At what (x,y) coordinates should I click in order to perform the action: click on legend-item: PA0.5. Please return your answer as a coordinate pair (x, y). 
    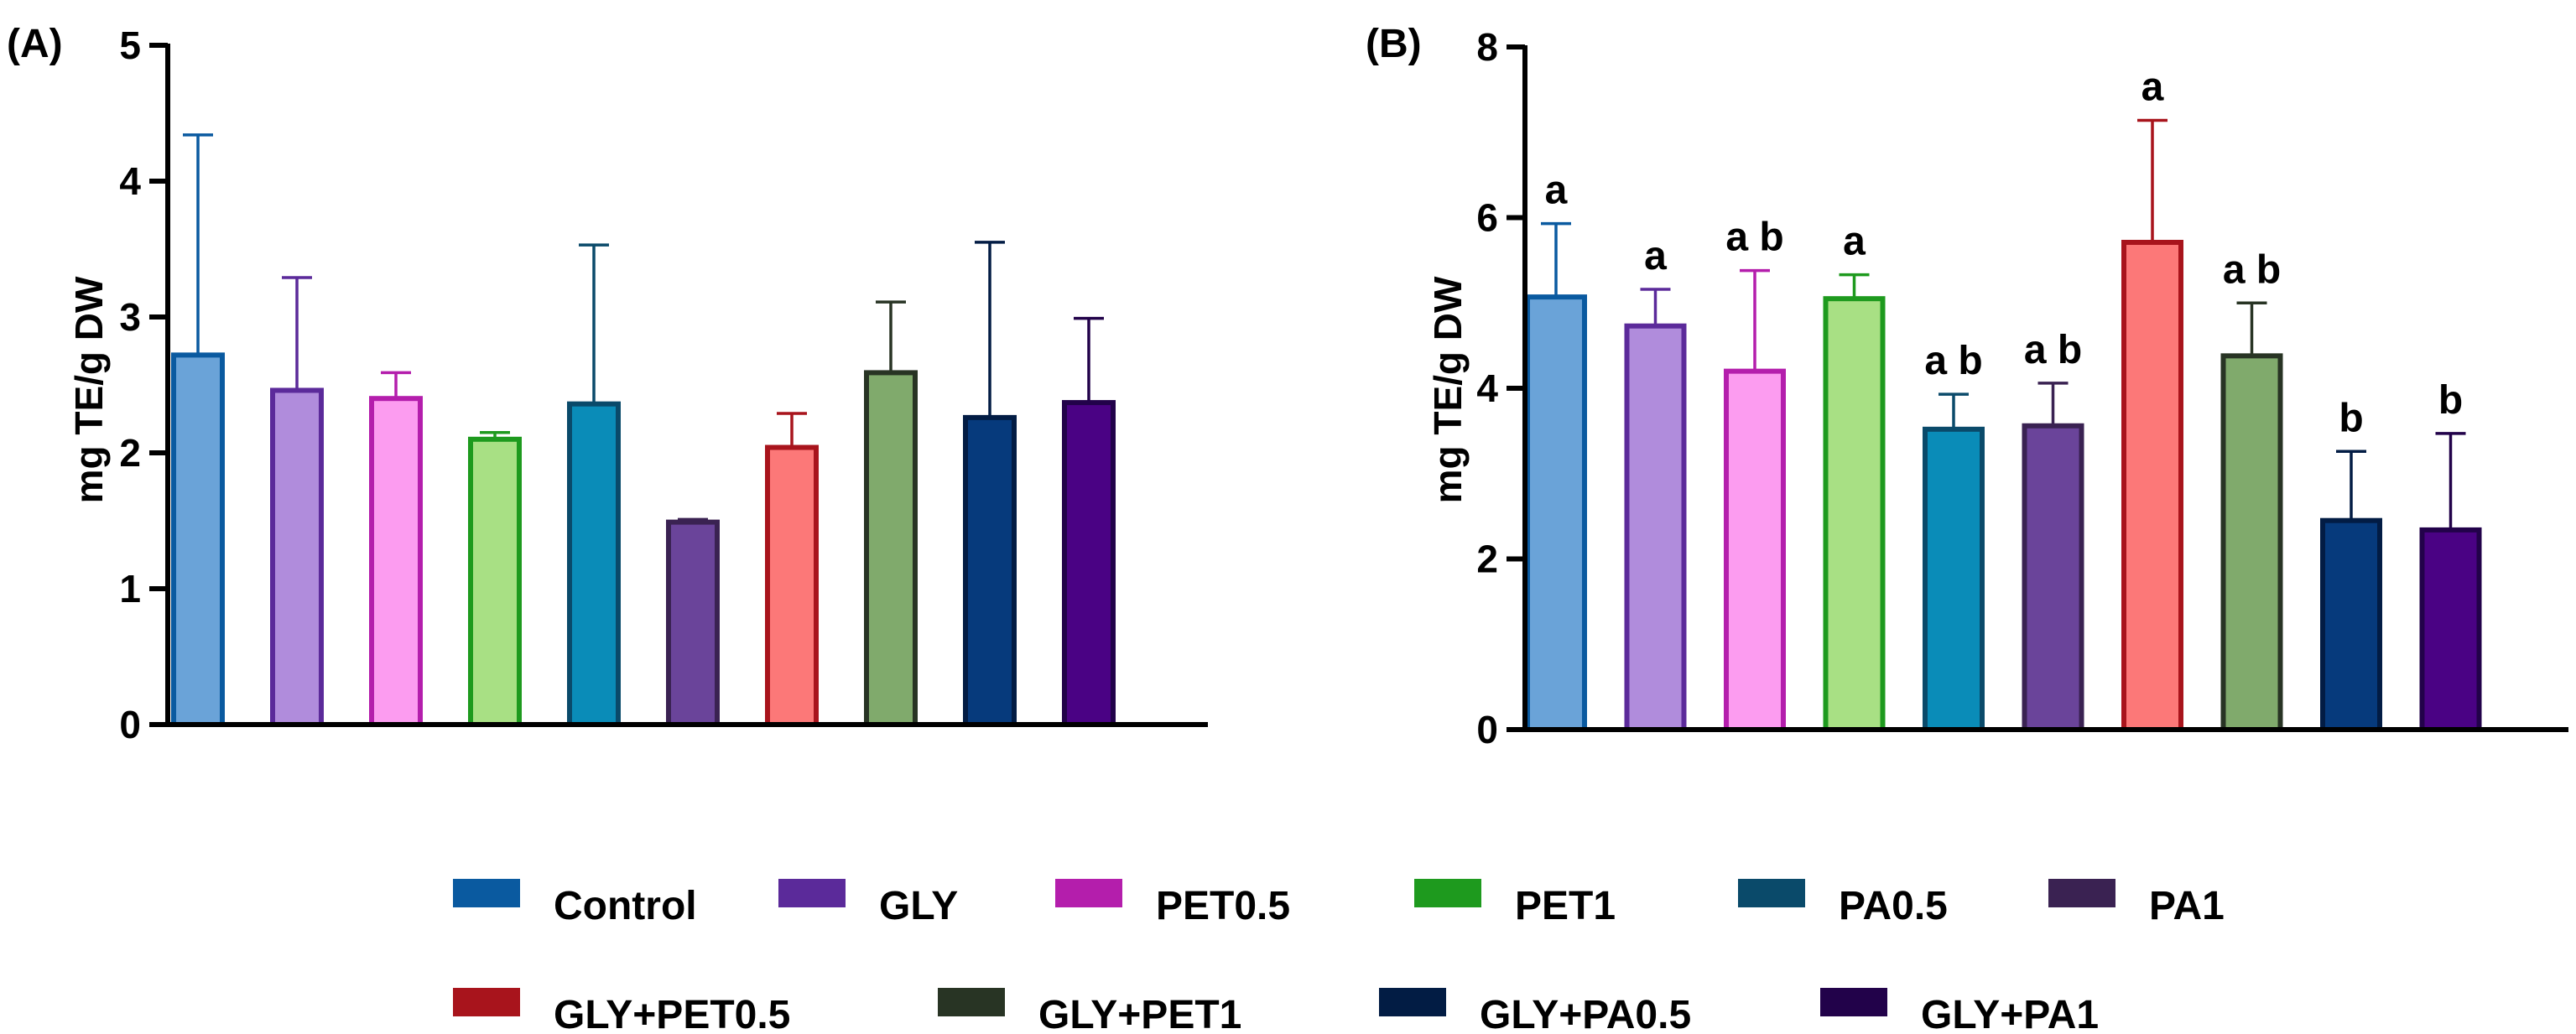
    Looking at the image, I should click on (1843, 903).